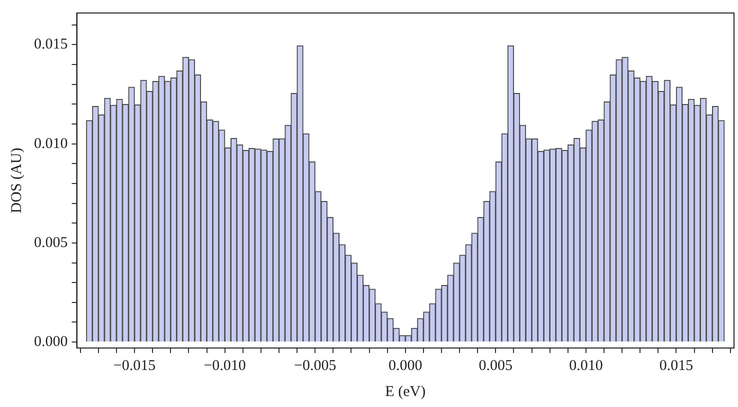 The height and width of the screenshot is (407, 738). Describe the element at coordinates (51, 144) in the screenshot. I see `y-tick-label: 0.010` at that location.